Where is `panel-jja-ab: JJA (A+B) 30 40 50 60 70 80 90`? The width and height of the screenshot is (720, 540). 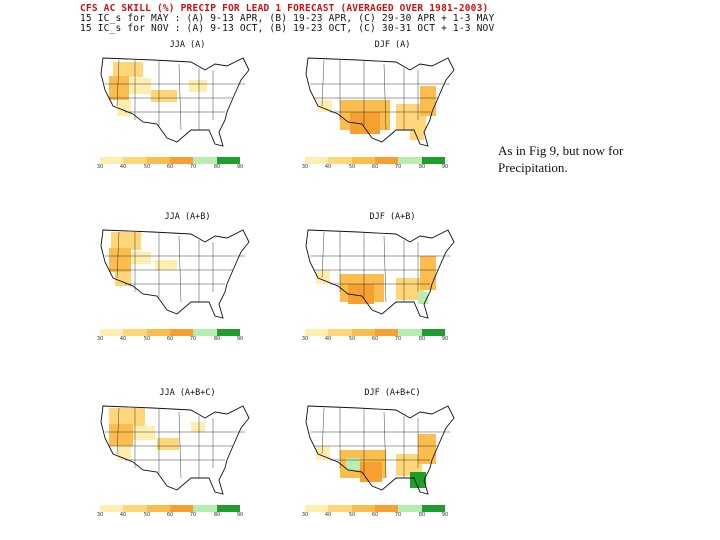
panel-jja-ab: JJA (A+B) 30 40 50 60 70 80 90 is located at coordinates (187, 287).